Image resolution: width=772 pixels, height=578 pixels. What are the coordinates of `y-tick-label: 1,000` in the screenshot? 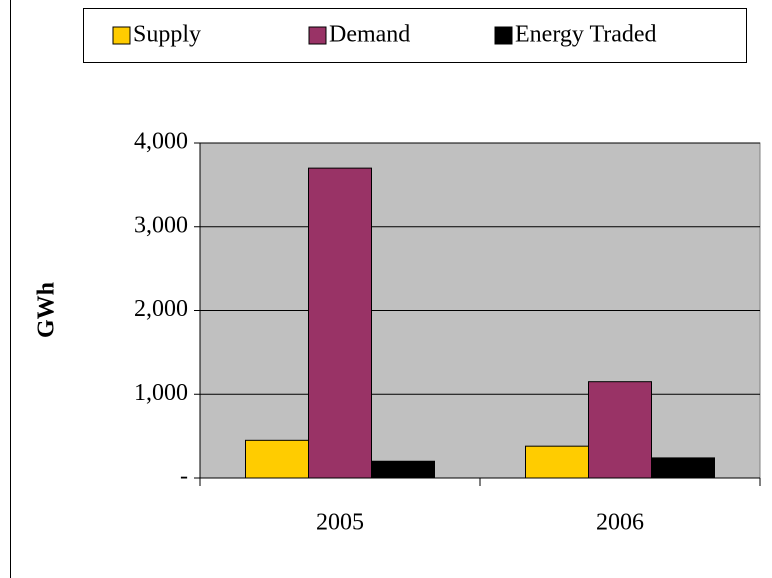 It's located at (161, 393).